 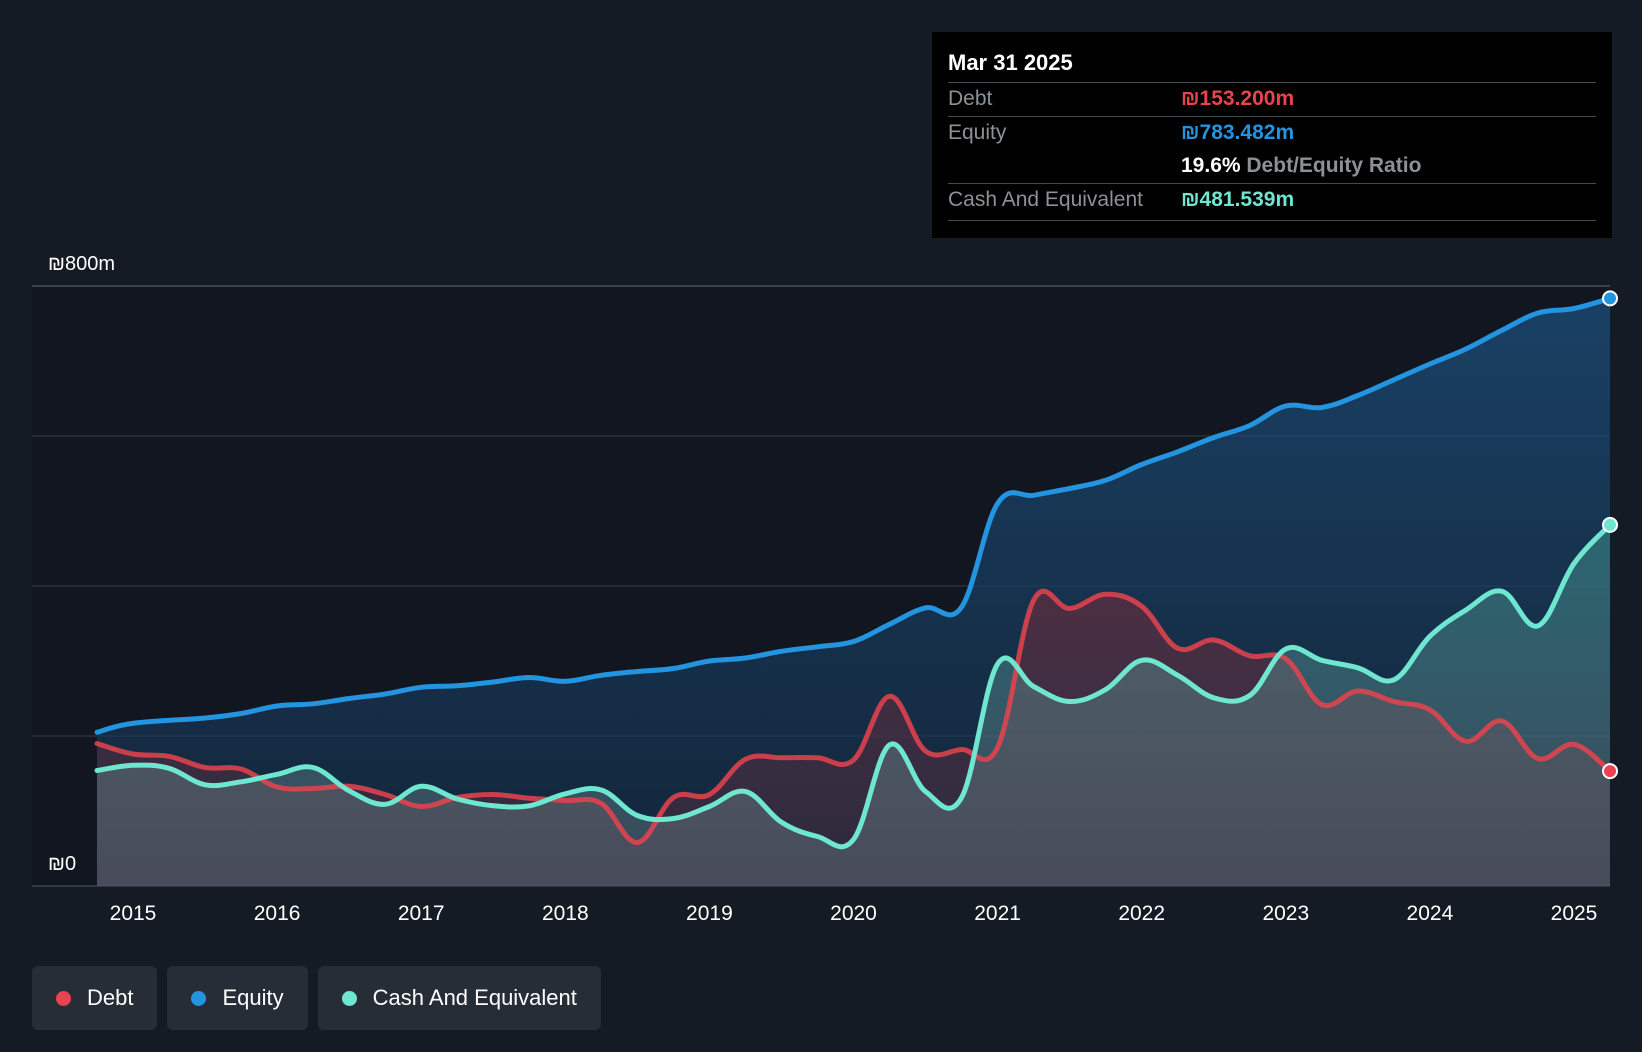 I want to click on x-tick-label: 2019, so click(x=709, y=913).